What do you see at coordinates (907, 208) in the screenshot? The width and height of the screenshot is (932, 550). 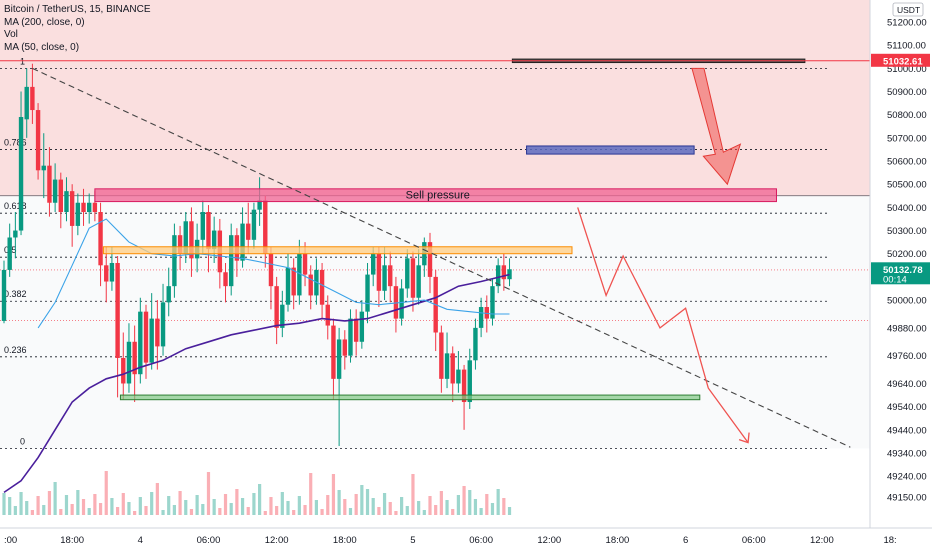 I see `y-axis-tick-label: 50400.00` at bounding box center [907, 208].